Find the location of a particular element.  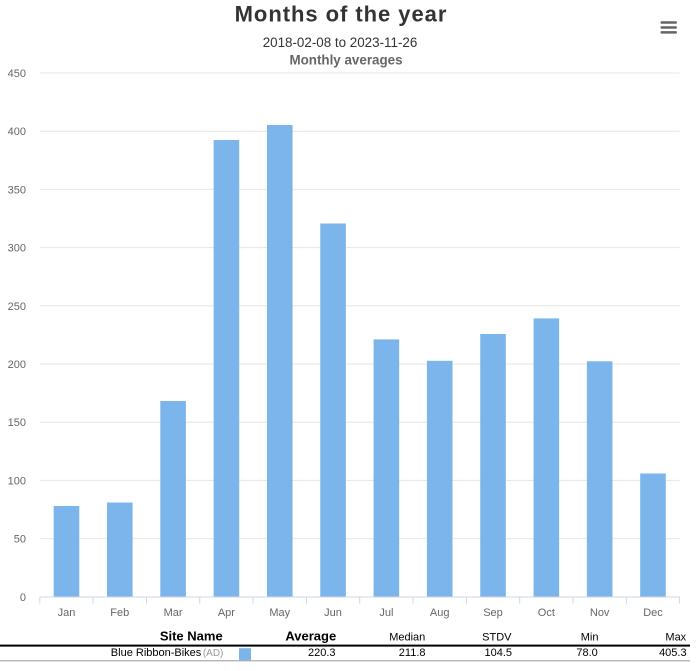

svg-text: May is located at coordinates (279, 613).